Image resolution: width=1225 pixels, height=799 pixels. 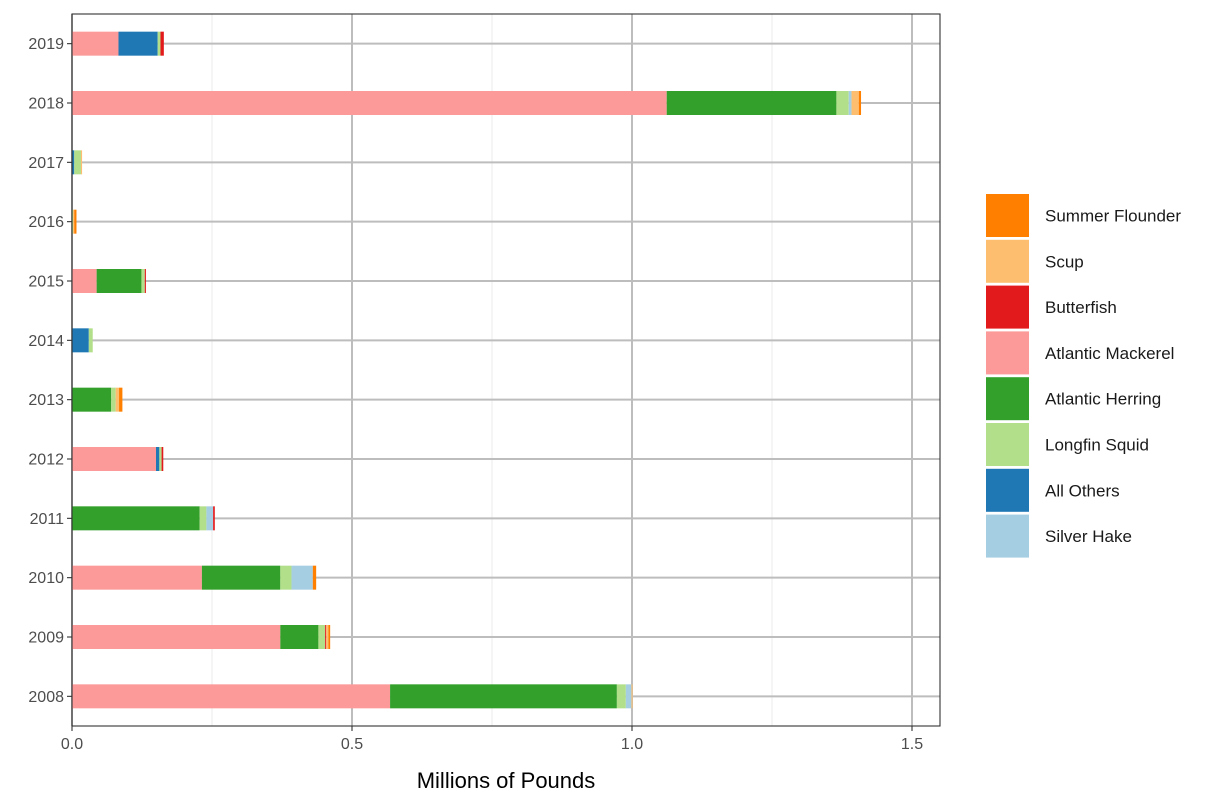 What do you see at coordinates (46, 400) in the screenshot?
I see `y-tick-label: 2013` at bounding box center [46, 400].